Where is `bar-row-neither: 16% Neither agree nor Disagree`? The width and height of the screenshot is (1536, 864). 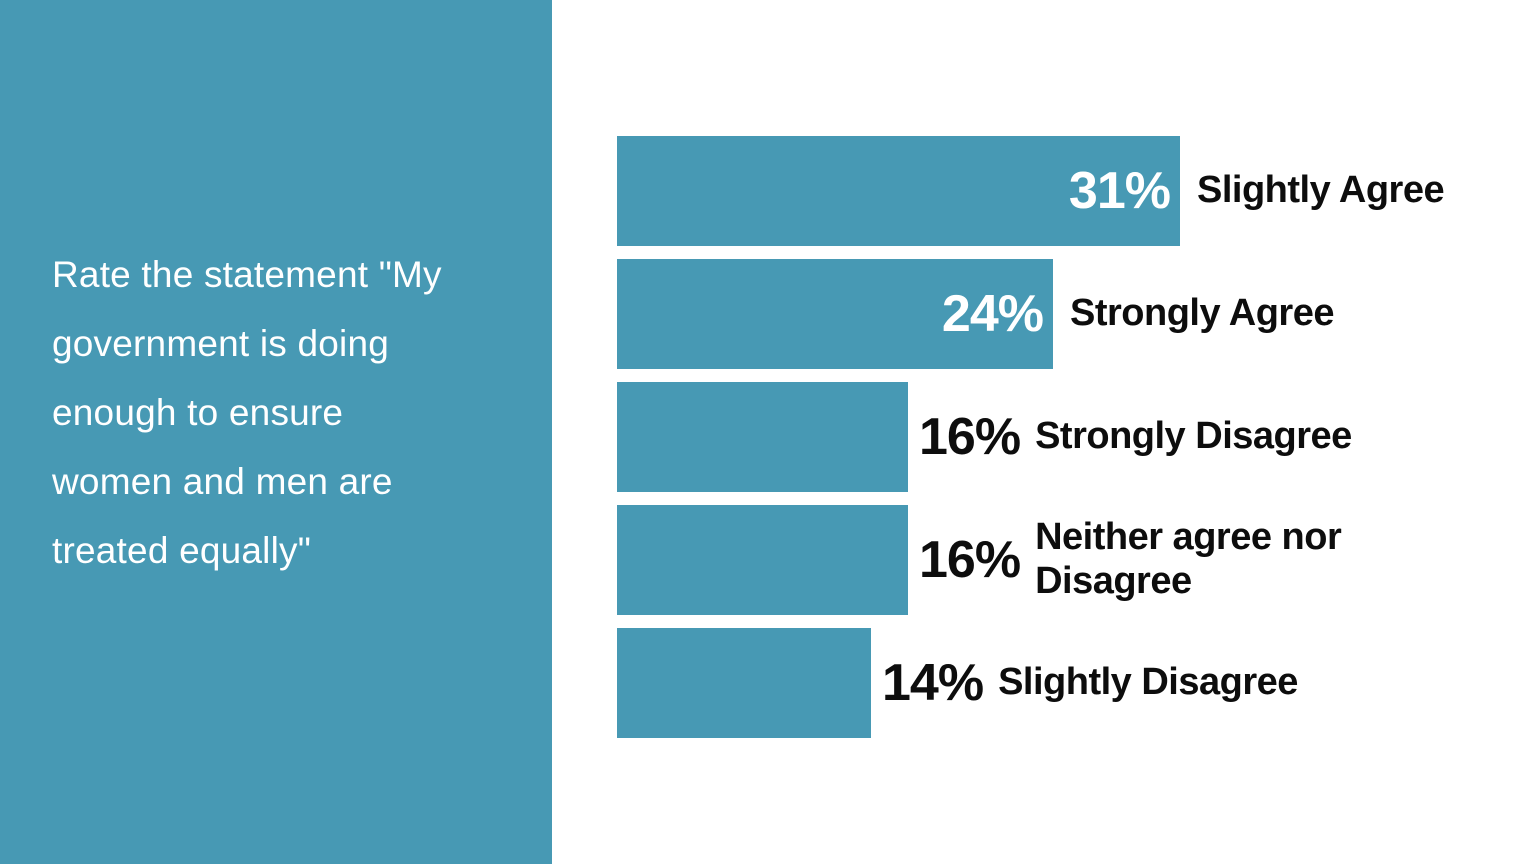
bar-row-neither: 16% Neither agree nor Disagree is located at coordinates (1067, 560).